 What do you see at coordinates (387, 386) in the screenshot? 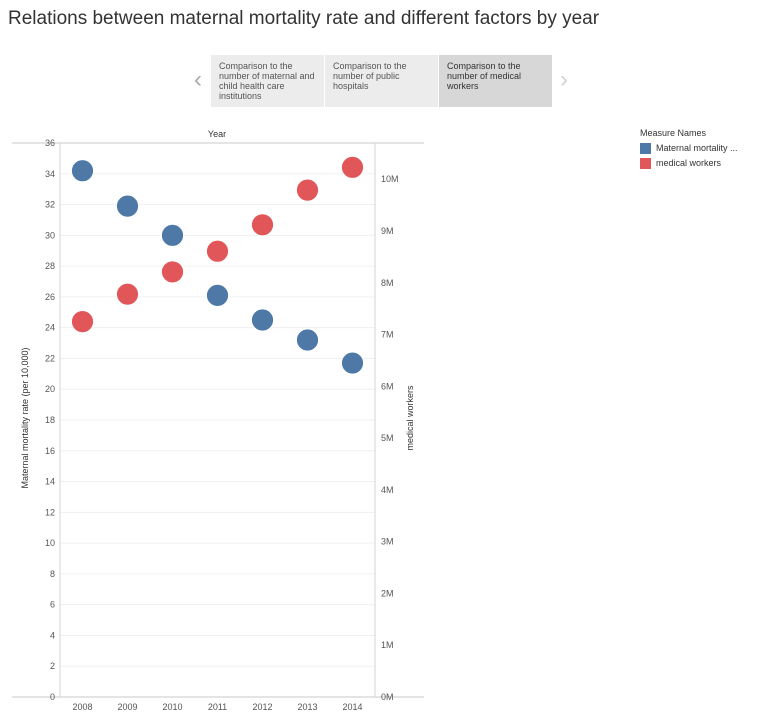
I see `right-tick-label: 6M` at bounding box center [387, 386].